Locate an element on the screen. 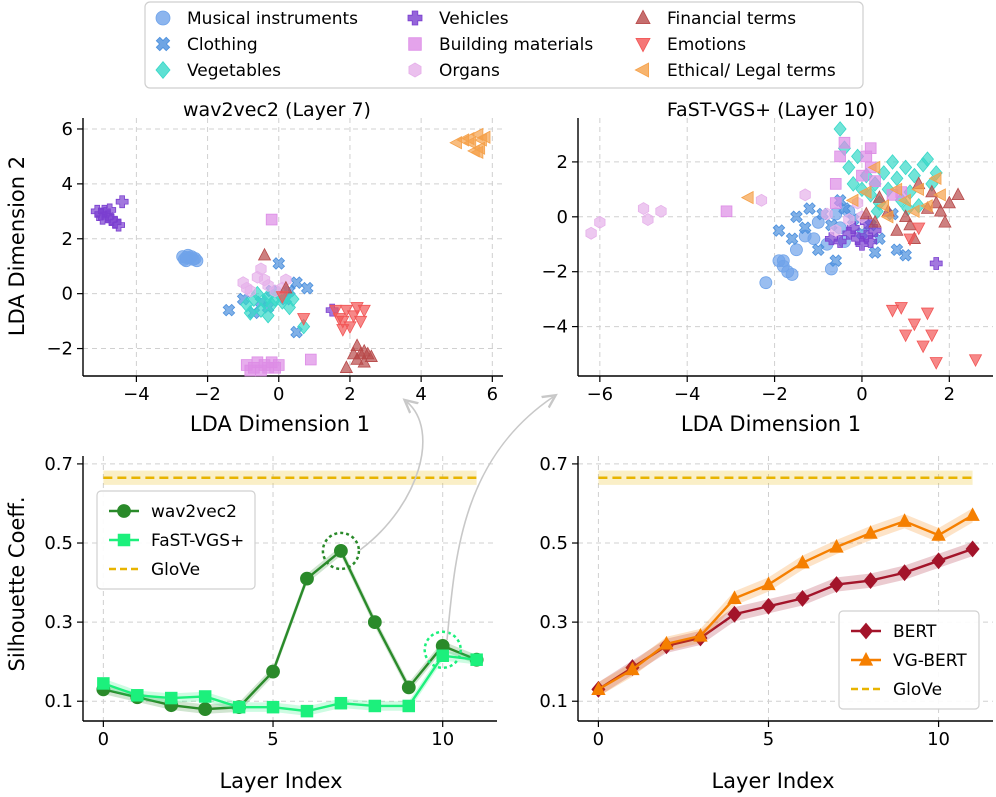  legend-item-organs: Organs is located at coordinates (454, 71).